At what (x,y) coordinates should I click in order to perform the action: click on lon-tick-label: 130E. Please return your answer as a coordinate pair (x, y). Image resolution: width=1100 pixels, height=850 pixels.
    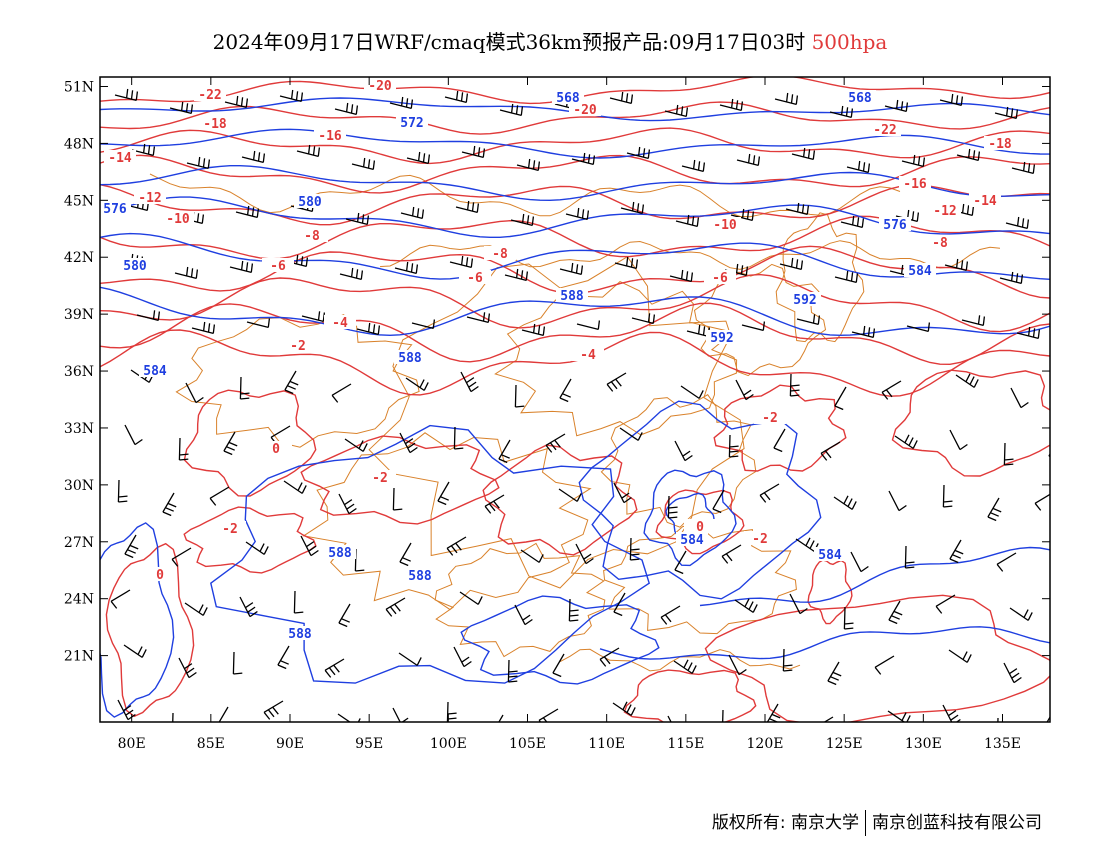
    Looking at the image, I should click on (923, 744).